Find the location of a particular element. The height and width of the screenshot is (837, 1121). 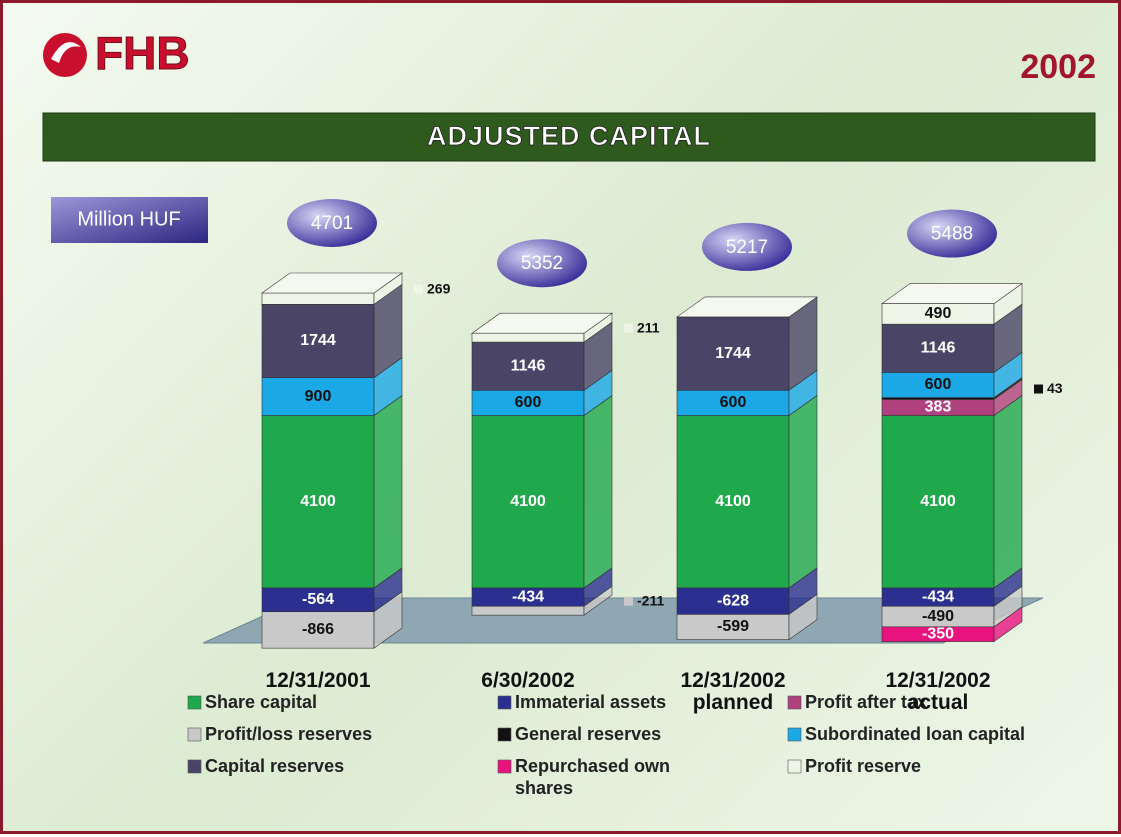

value-label: 211 is located at coordinates (648, 327).